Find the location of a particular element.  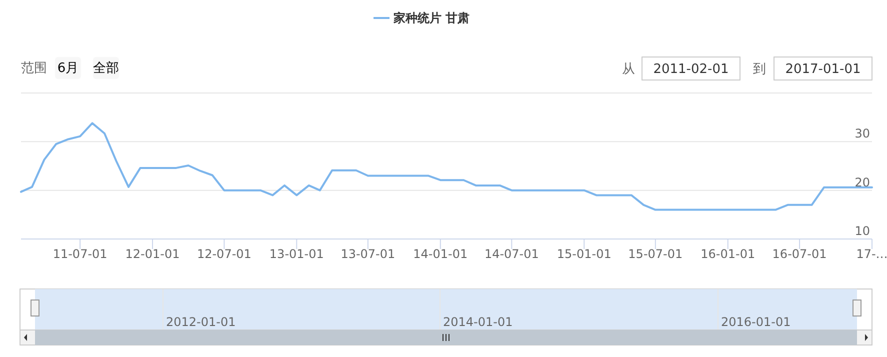

range-button: 全部 is located at coordinates (106, 68).